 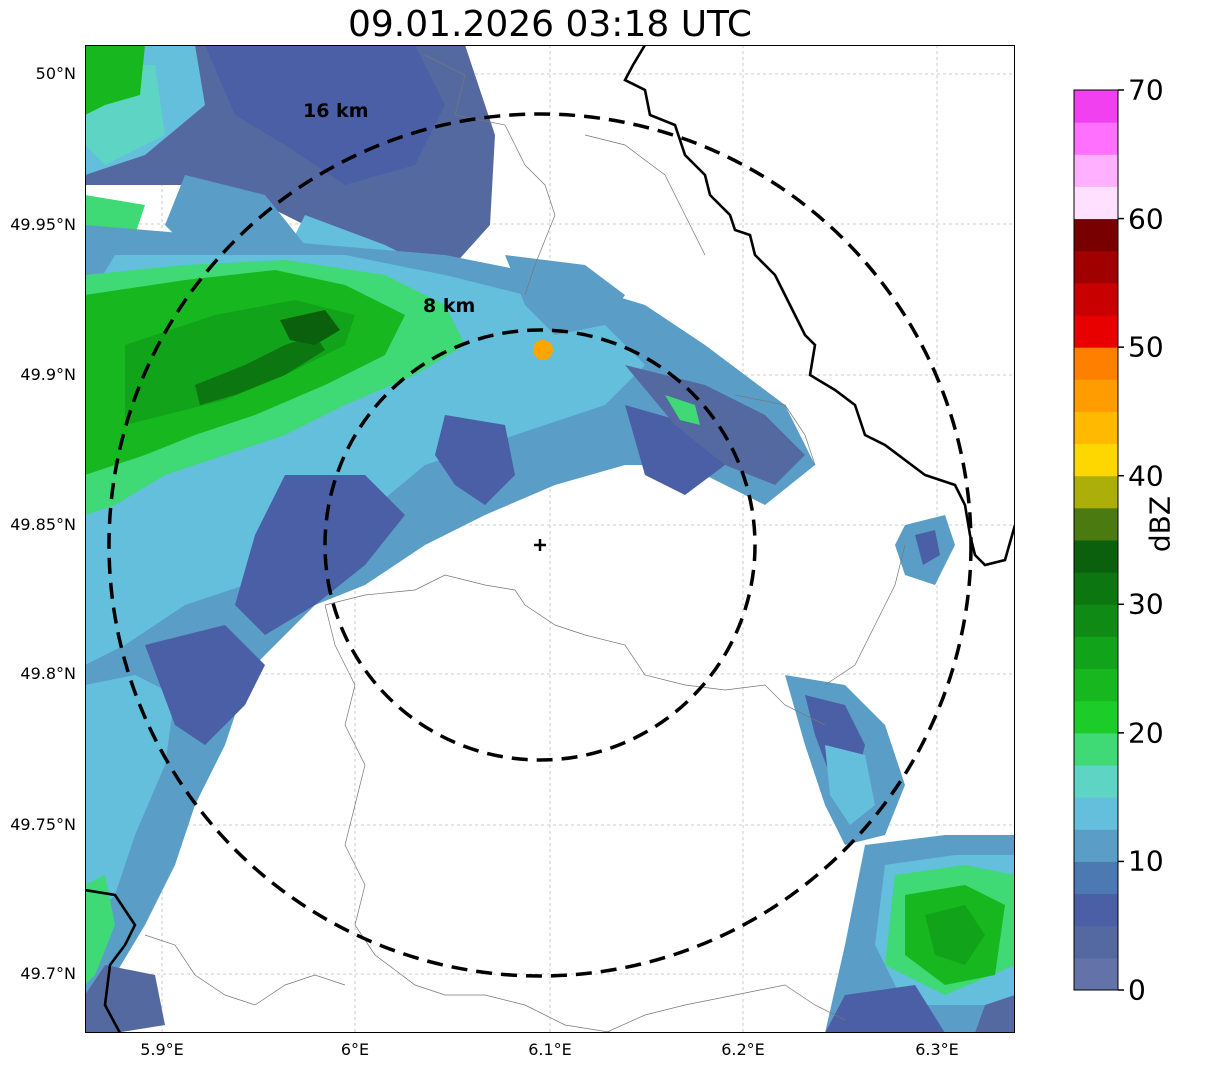 I want to click on colorbar, so click(x=1098, y=540).